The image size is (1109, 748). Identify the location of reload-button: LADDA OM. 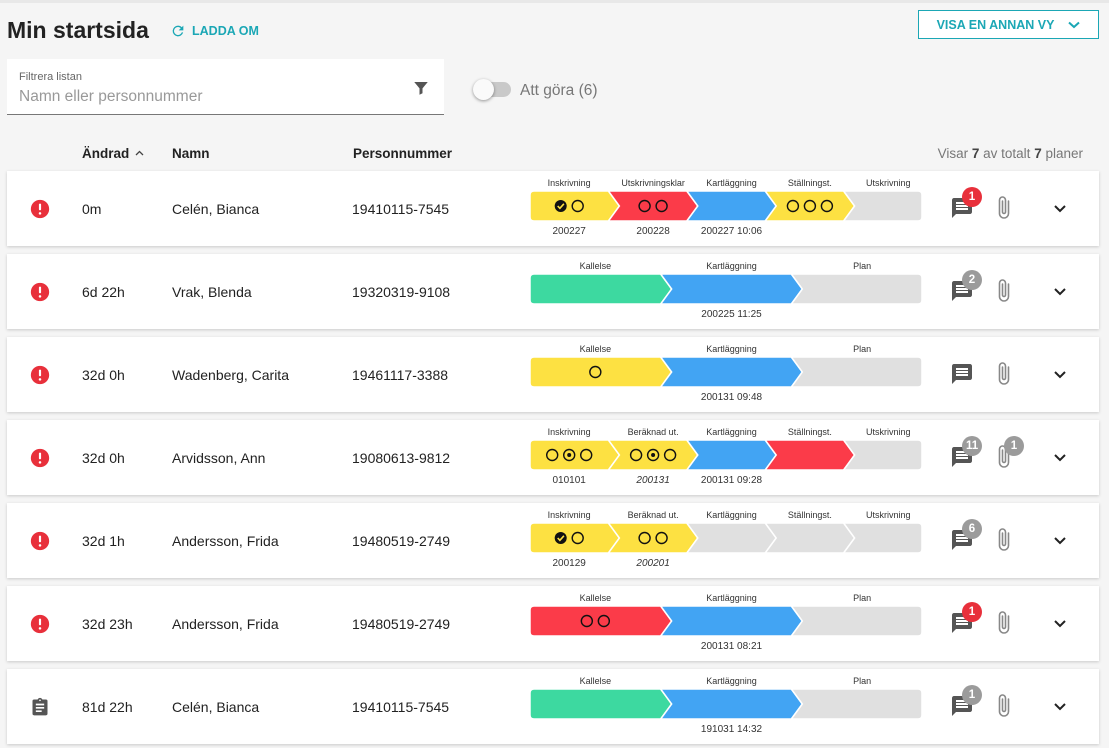
(214, 31).